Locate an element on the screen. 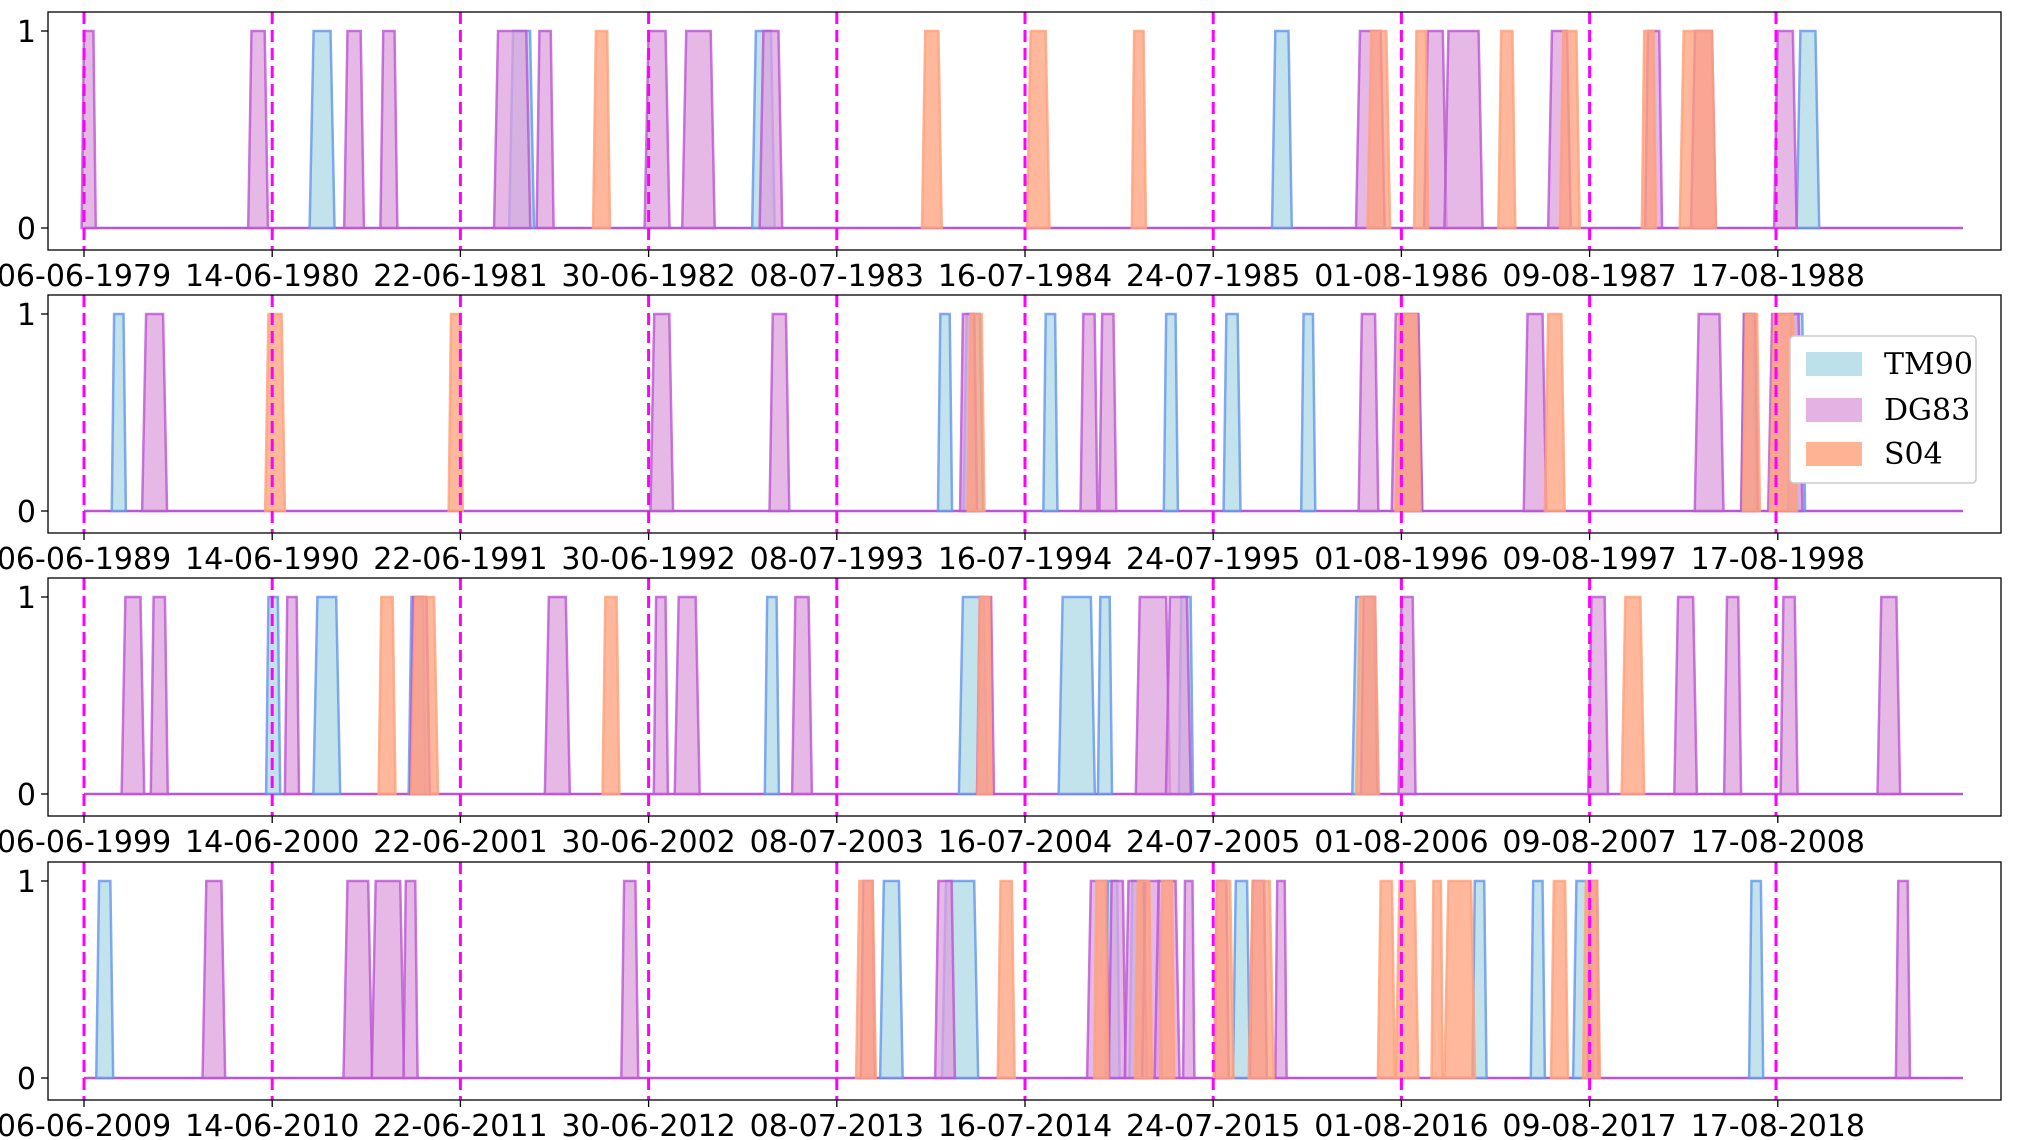 The image size is (2026, 1140). xtick-label: 14-06-1980 is located at coordinates (272, 276).